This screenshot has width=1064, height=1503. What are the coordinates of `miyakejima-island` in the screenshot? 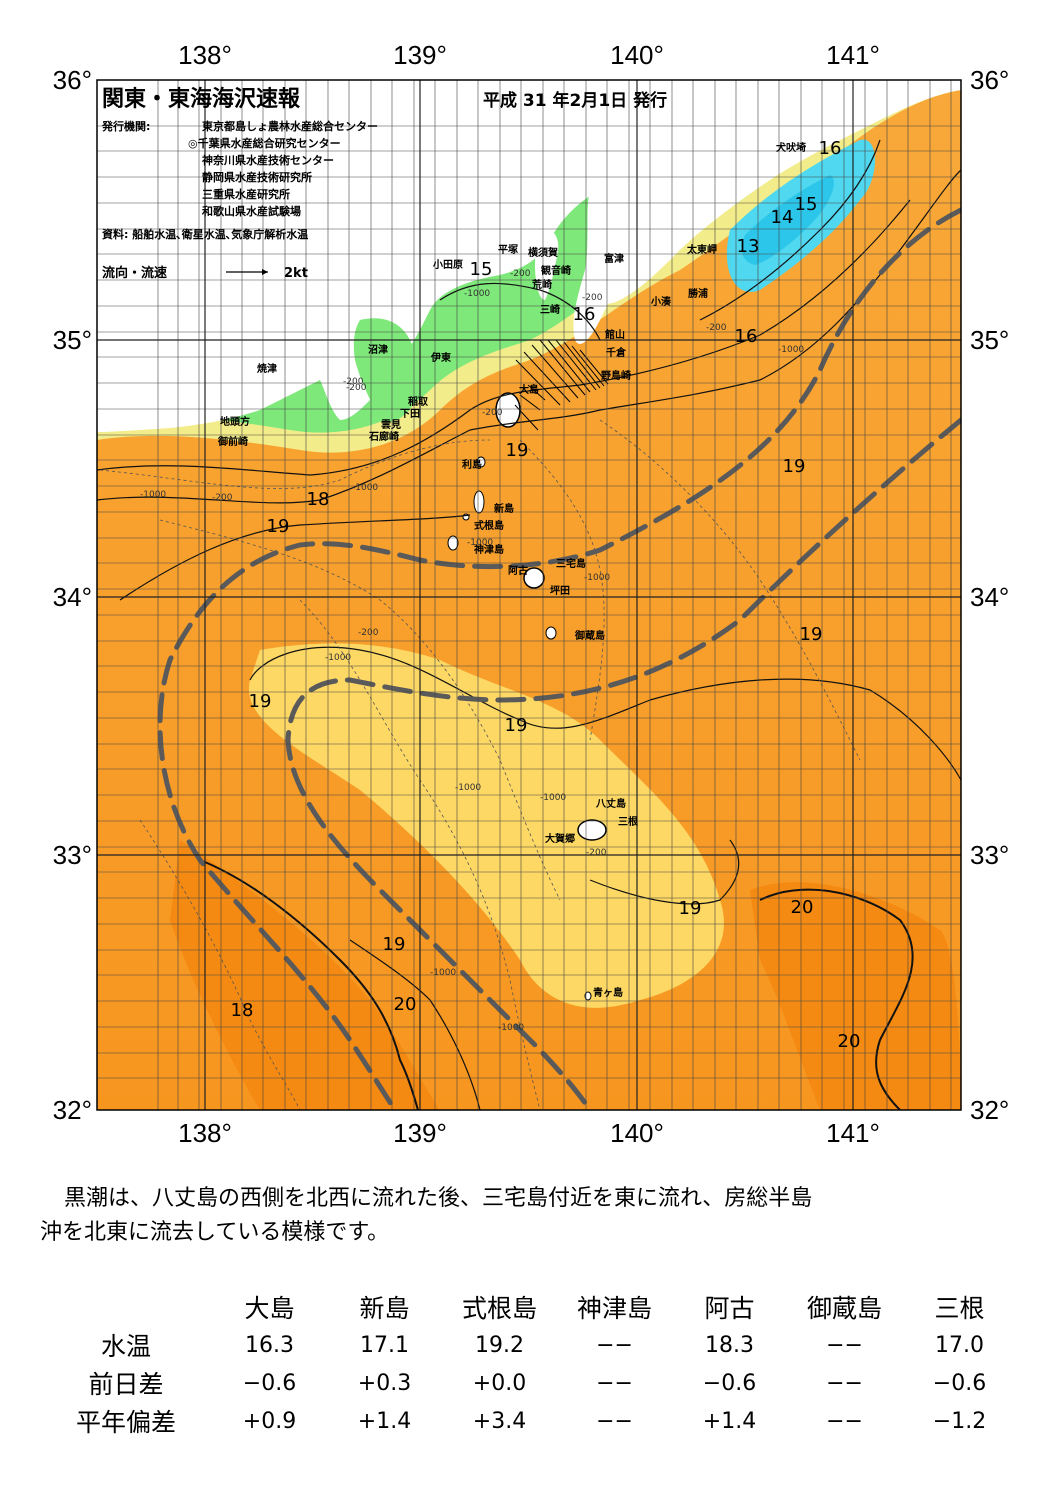 It's located at (534, 578).